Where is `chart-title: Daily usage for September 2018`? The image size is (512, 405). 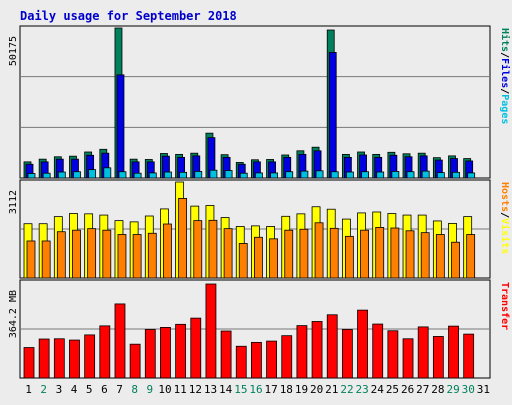 chart-title: Daily usage for September 2018 is located at coordinates (128, 16).